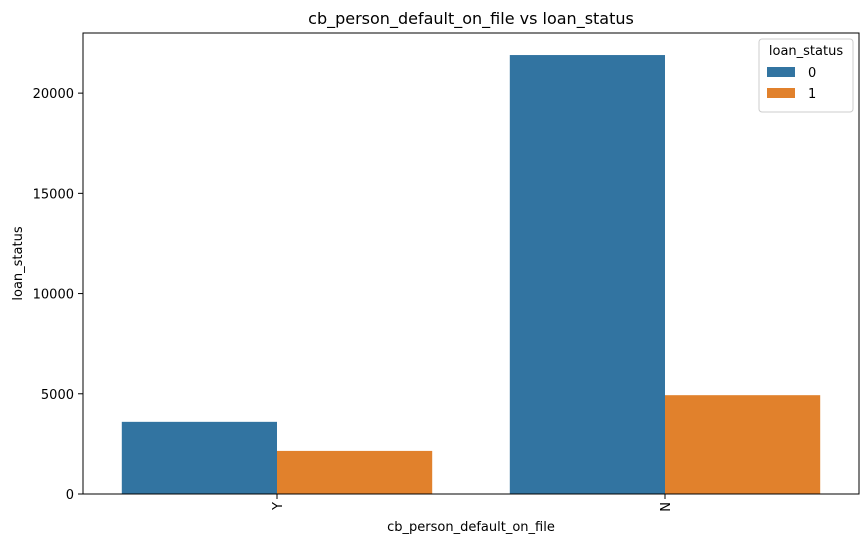 Image resolution: width=868 pixels, height=544 pixels. I want to click on chart-title: cb_person_default_on_file vs loan_status, so click(471, 19).